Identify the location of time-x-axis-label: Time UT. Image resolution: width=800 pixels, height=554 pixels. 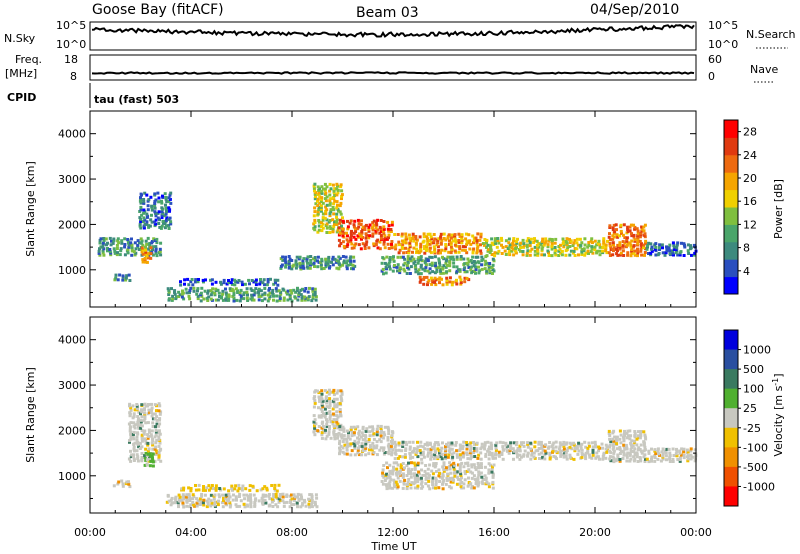
(393, 546).